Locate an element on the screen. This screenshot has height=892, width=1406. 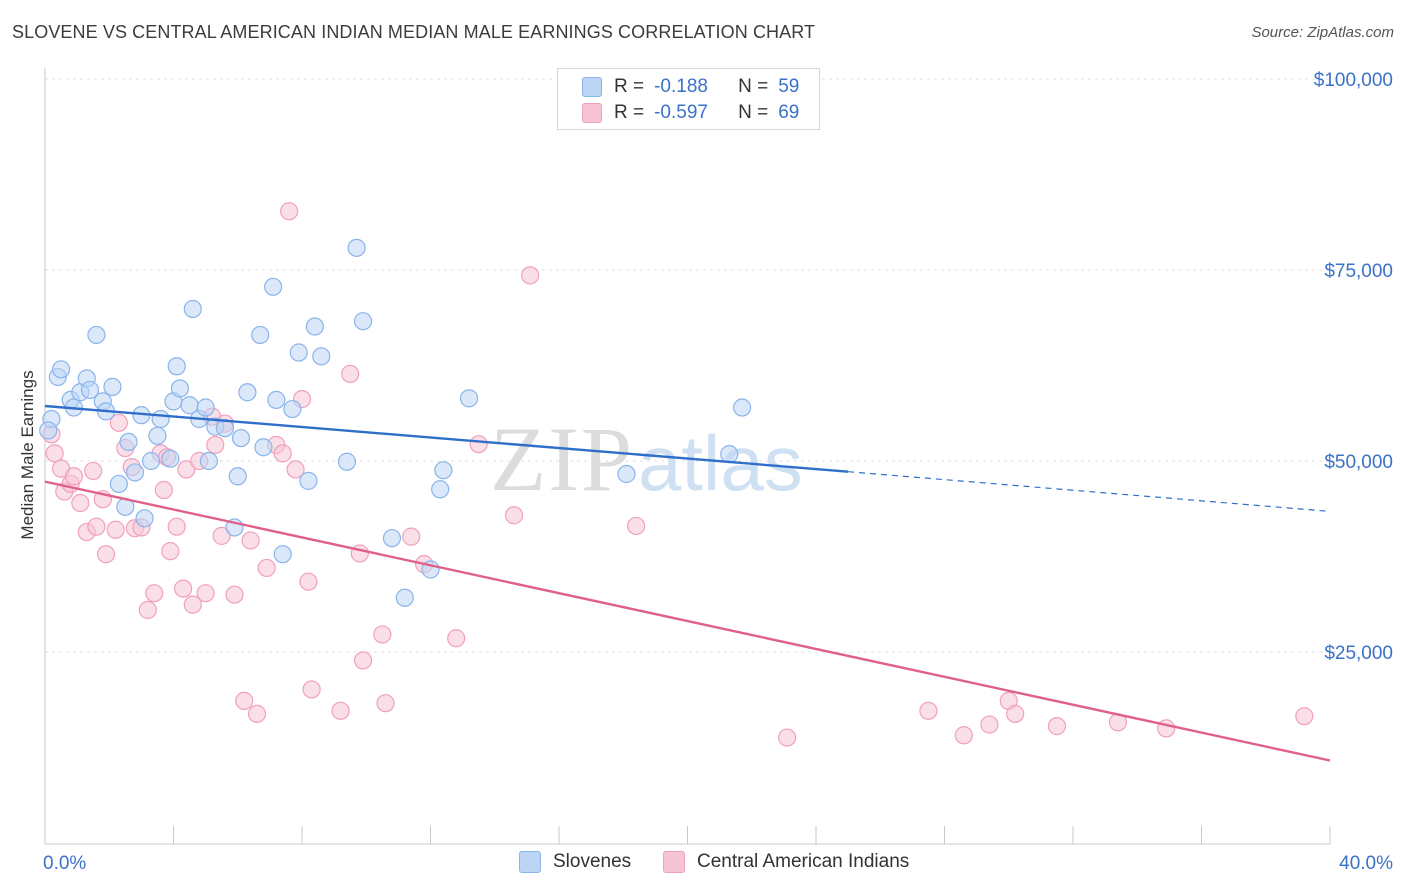
slovenes-swatch is located at coordinates (592, 87).